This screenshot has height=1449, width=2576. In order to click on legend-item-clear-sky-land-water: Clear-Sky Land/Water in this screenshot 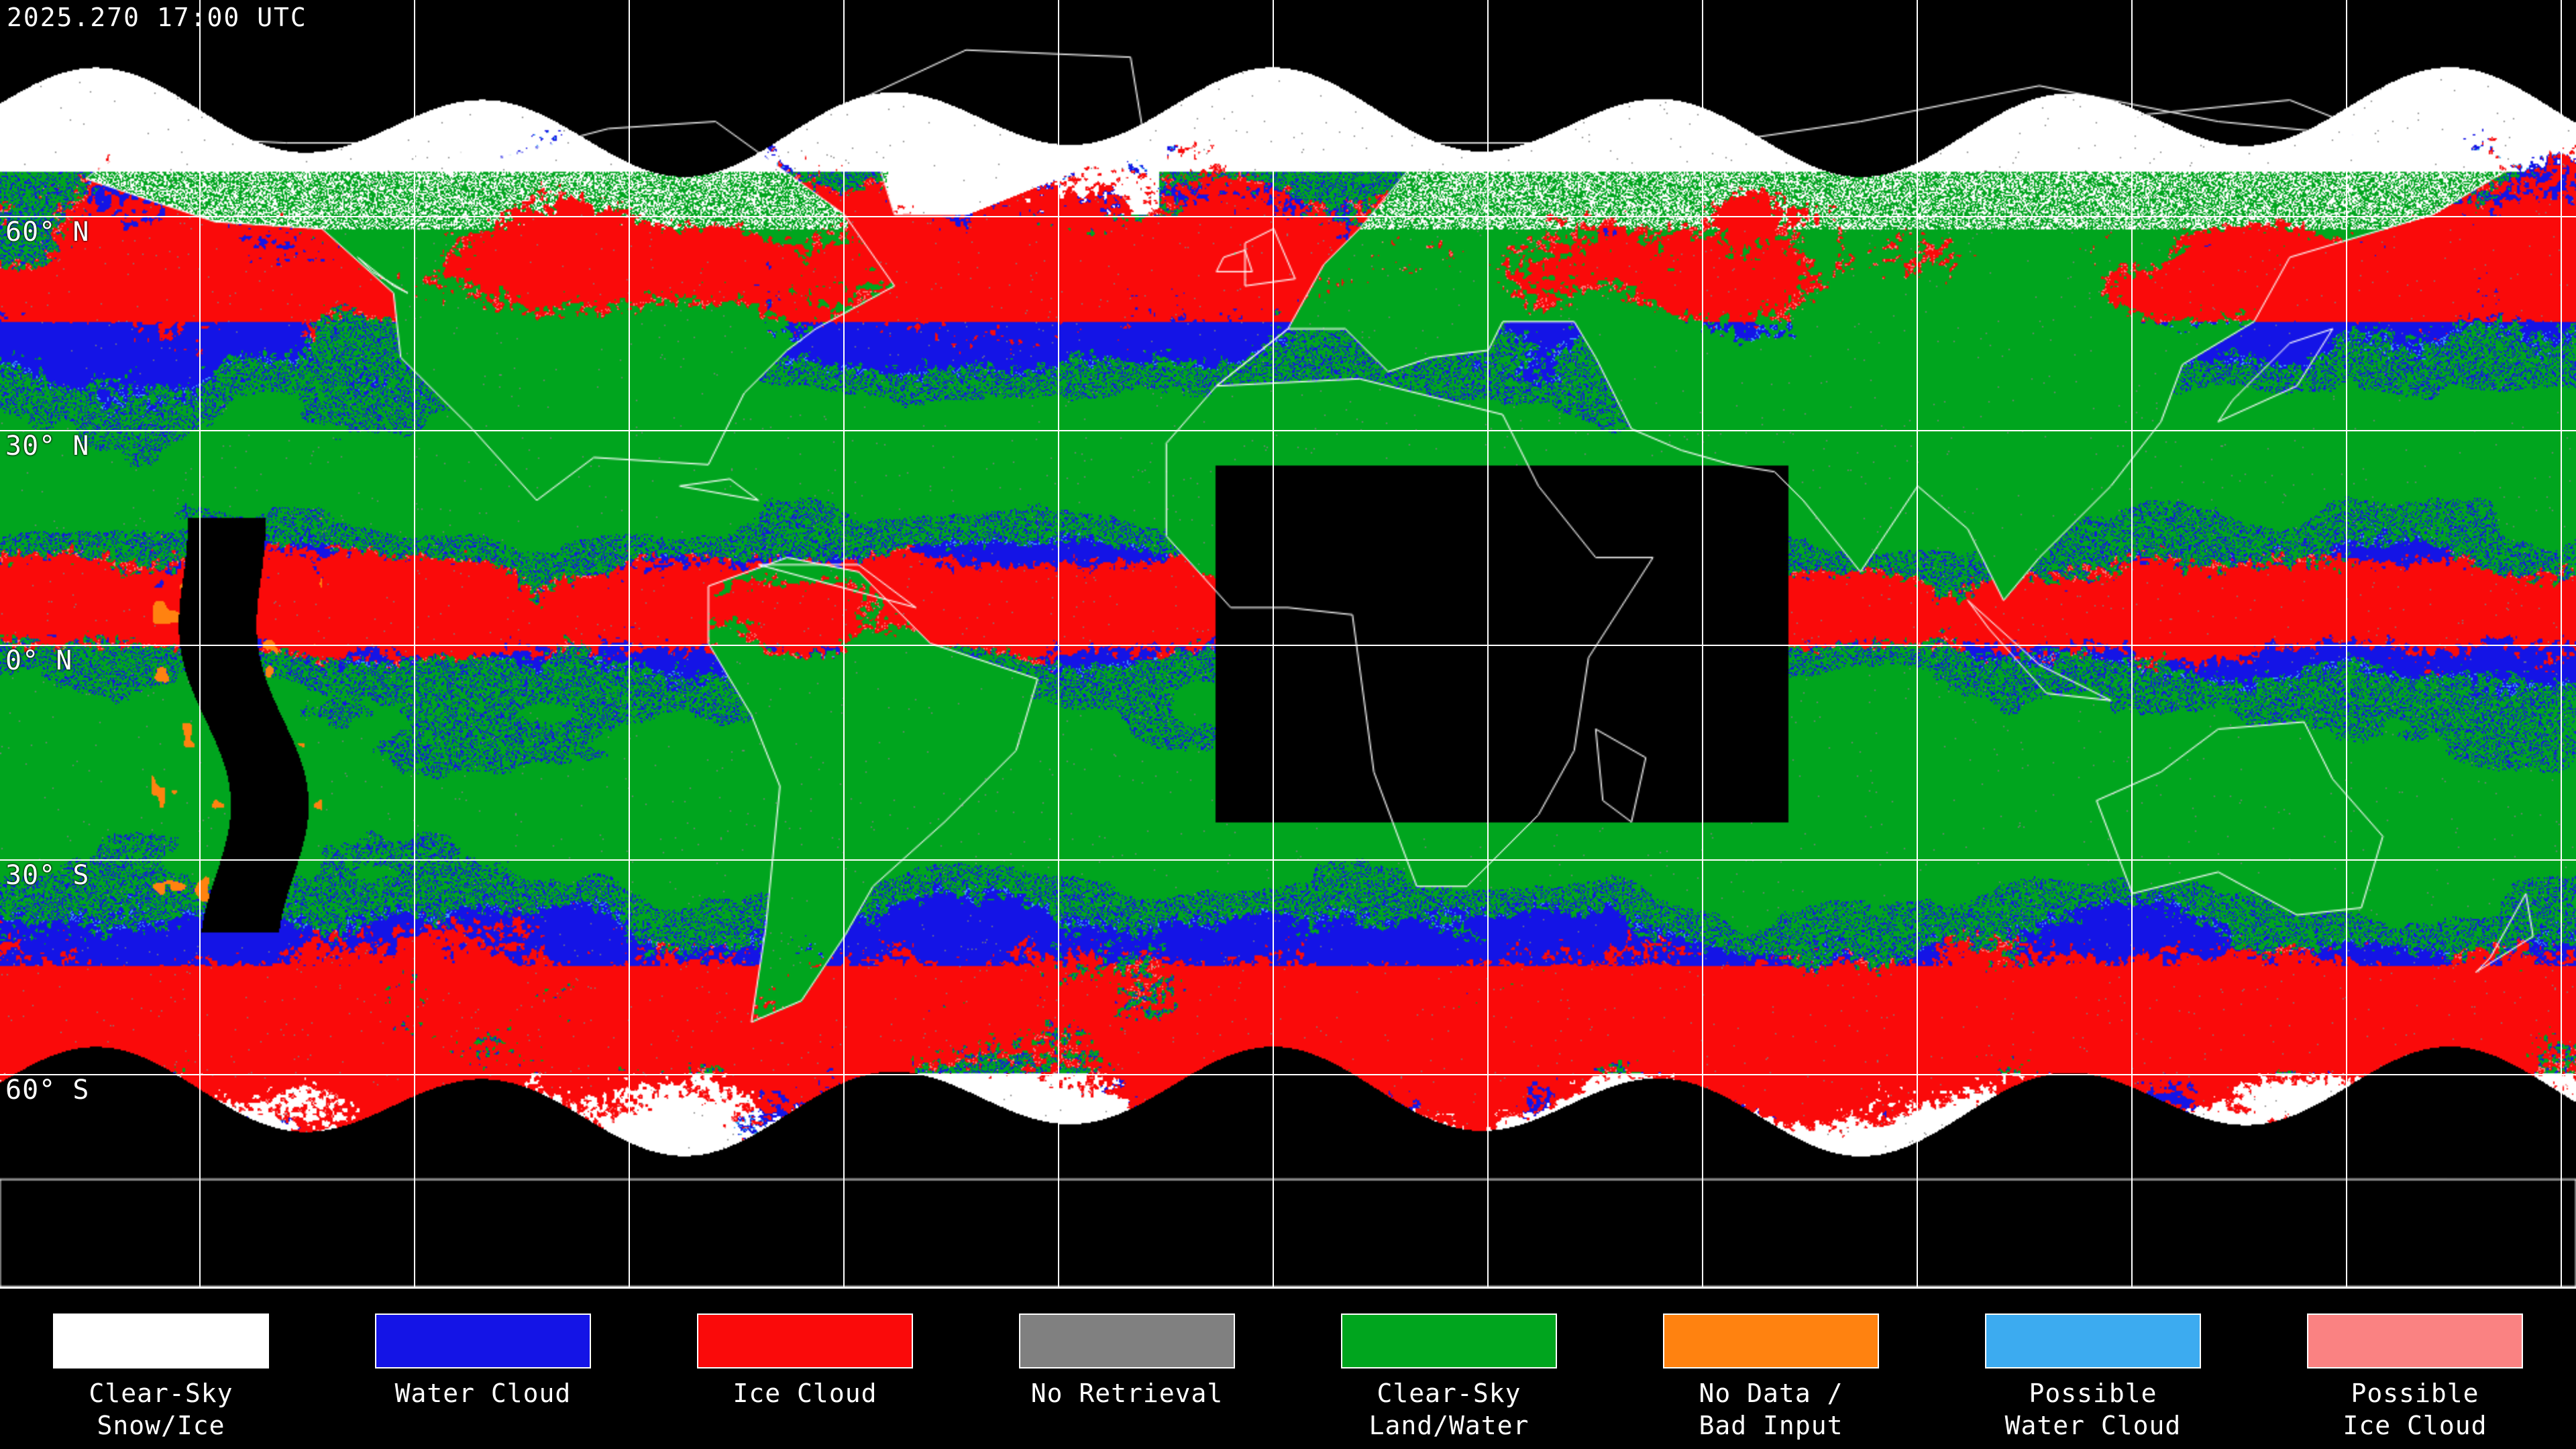, I will do `click(1449, 1369)`.